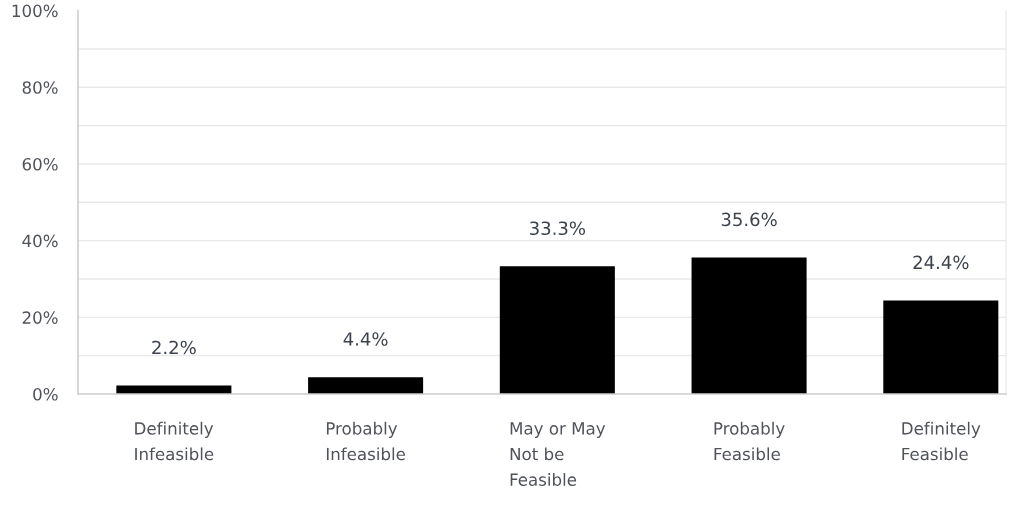 The image size is (1021, 505). Describe the element at coordinates (40, 164) in the screenshot. I see `y-tick-label: 60%` at that location.